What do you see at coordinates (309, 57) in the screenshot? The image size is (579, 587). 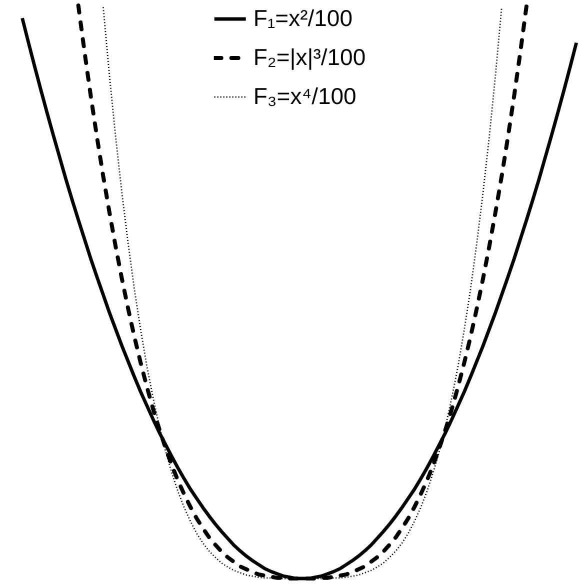 I see `legend-label: F₂=|x|³/100` at bounding box center [309, 57].